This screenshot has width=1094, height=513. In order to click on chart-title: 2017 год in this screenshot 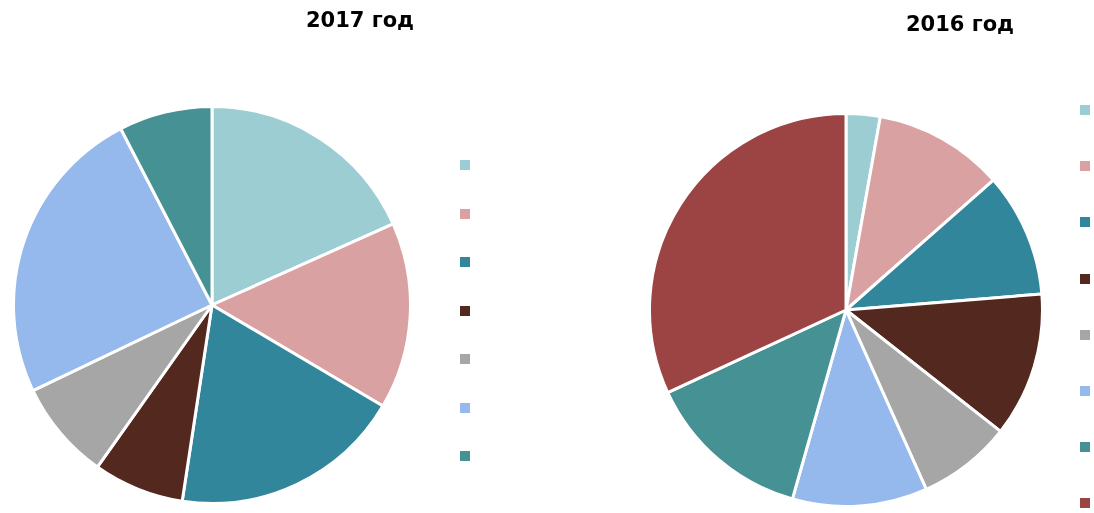, I will do `click(360, 20)`.